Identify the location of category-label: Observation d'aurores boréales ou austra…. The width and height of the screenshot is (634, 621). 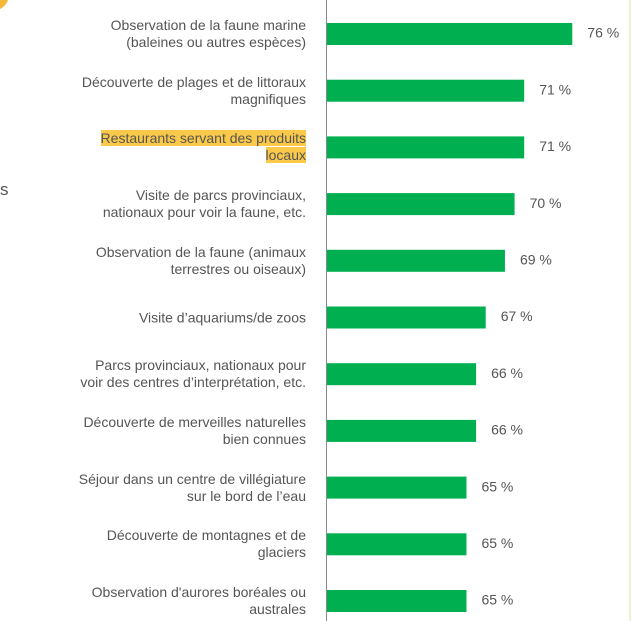
(198, 600).